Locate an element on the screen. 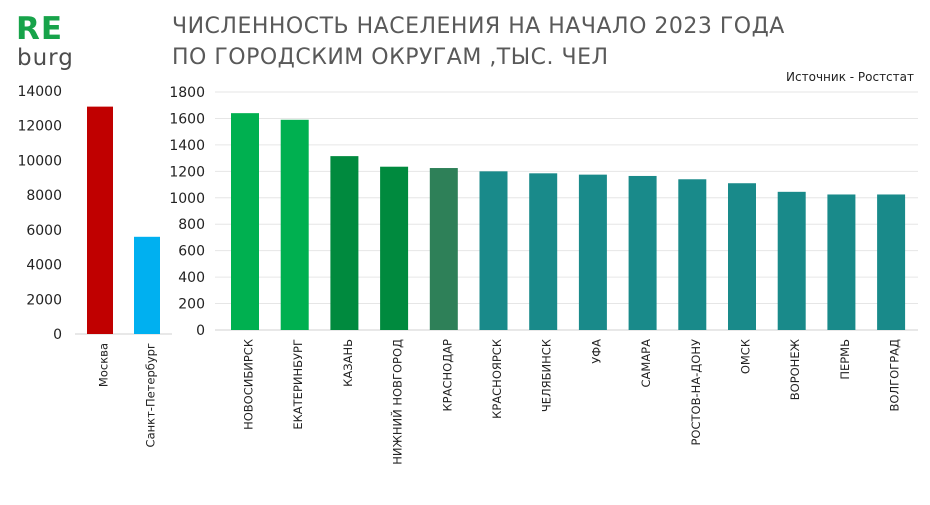 Image resolution: width=930 pixels, height=505 pixels. right-y-tick-label: 800 is located at coordinates (191, 225).